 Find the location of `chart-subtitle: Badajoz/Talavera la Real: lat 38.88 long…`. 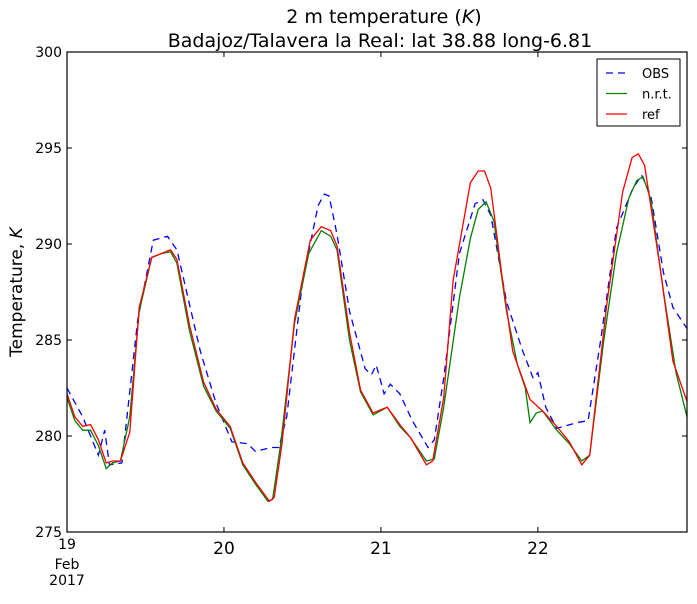

chart-subtitle: Badajoz/Talavera la Real: lat 38.88 long… is located at coordinates (380, 41).